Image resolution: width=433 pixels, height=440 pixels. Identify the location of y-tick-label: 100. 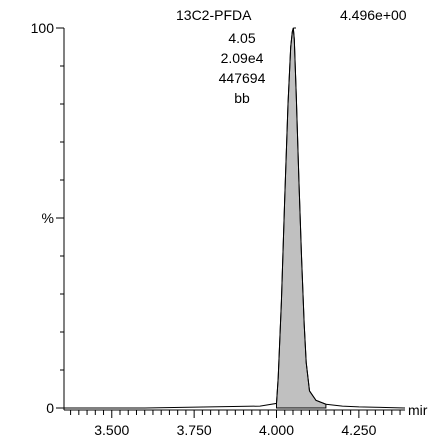
(43, 28).